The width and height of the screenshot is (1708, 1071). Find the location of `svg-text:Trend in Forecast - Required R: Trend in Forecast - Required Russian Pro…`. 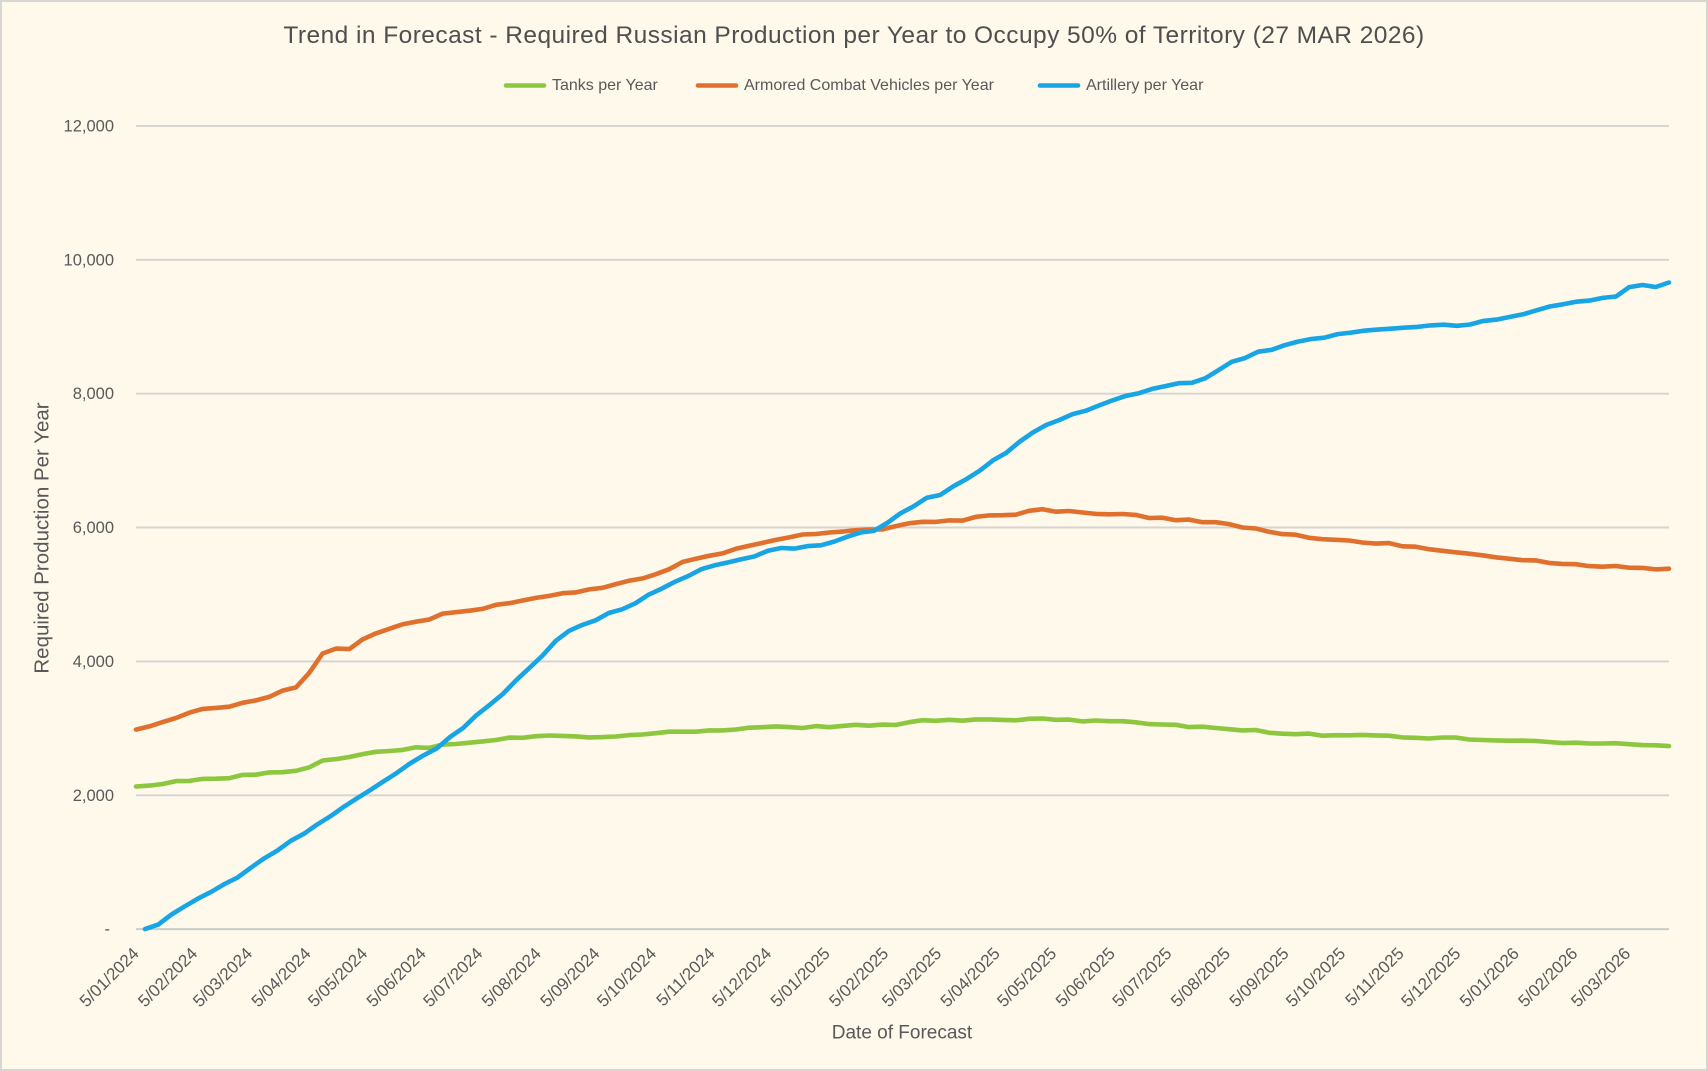

svg-text:Trend in Forecast - Required R: Trend in Forecast - Required Russian Pro… is located at coordinates (853, 35).